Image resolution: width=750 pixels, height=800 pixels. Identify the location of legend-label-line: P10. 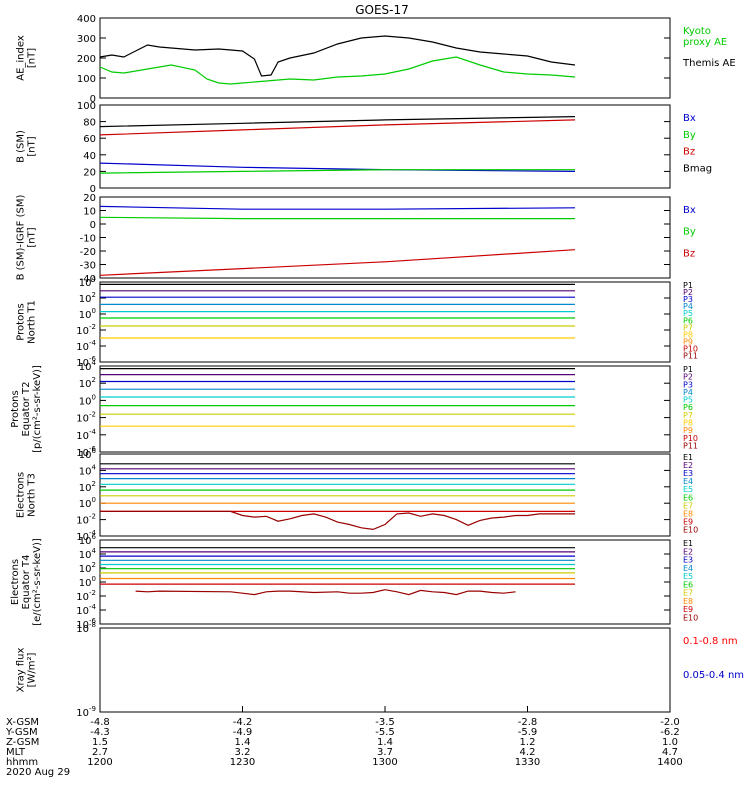
(690, 349).